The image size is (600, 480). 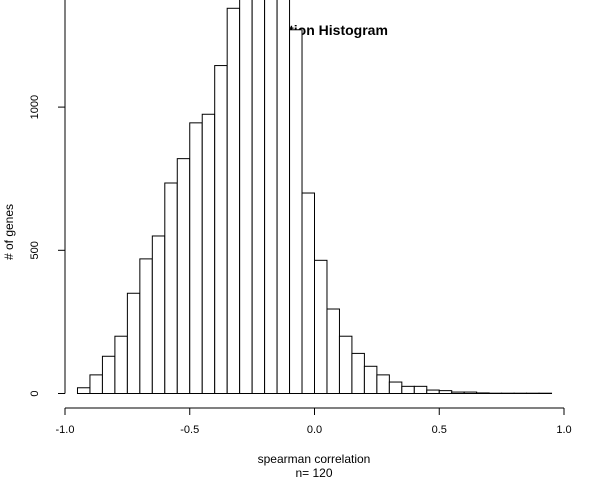 I want to click on y-tick-label: 500, so click(x=35, y=250).